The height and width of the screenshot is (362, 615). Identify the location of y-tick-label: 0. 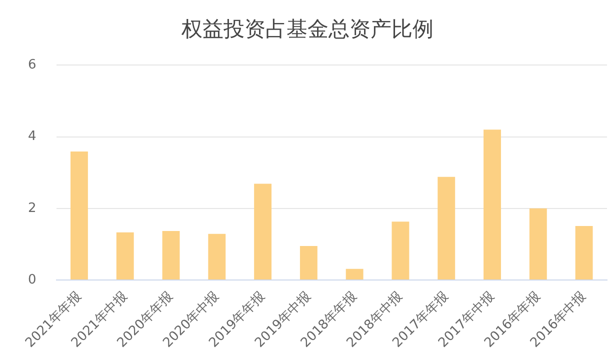
(32, 280).